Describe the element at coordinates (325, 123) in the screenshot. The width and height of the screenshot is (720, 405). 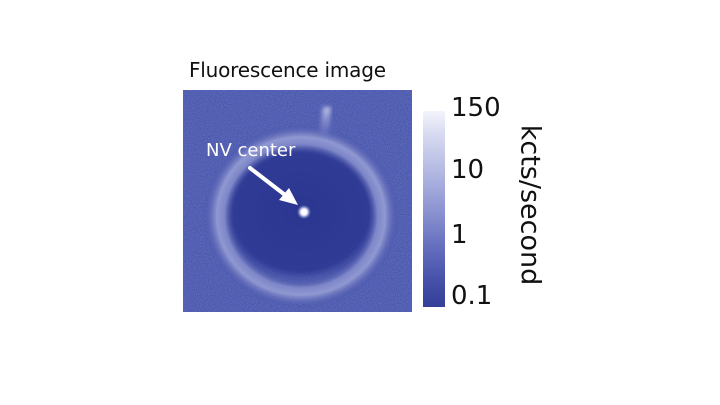
I see `bright-streak` at that location.